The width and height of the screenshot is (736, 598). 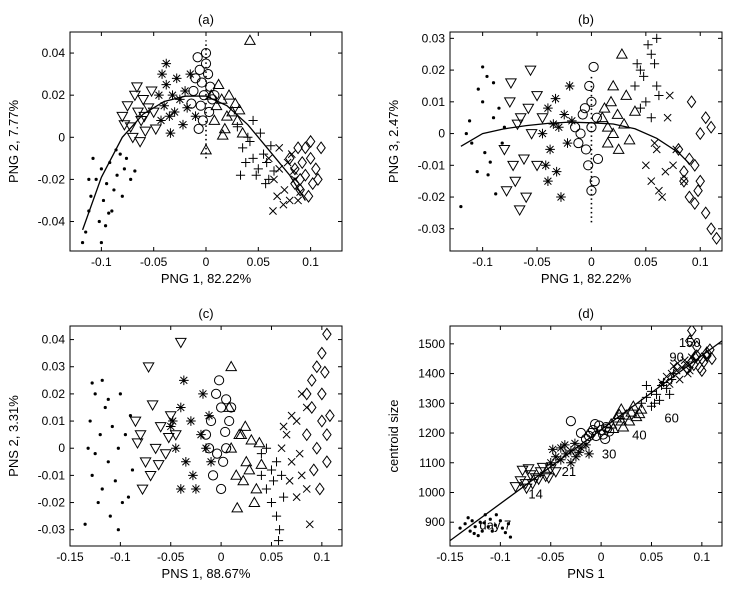 What do you see at coordinates (206, 573) in the screenshot?
I see `x-axis-label: PNS 1, 88.67%` at bounding box center [206, 573].